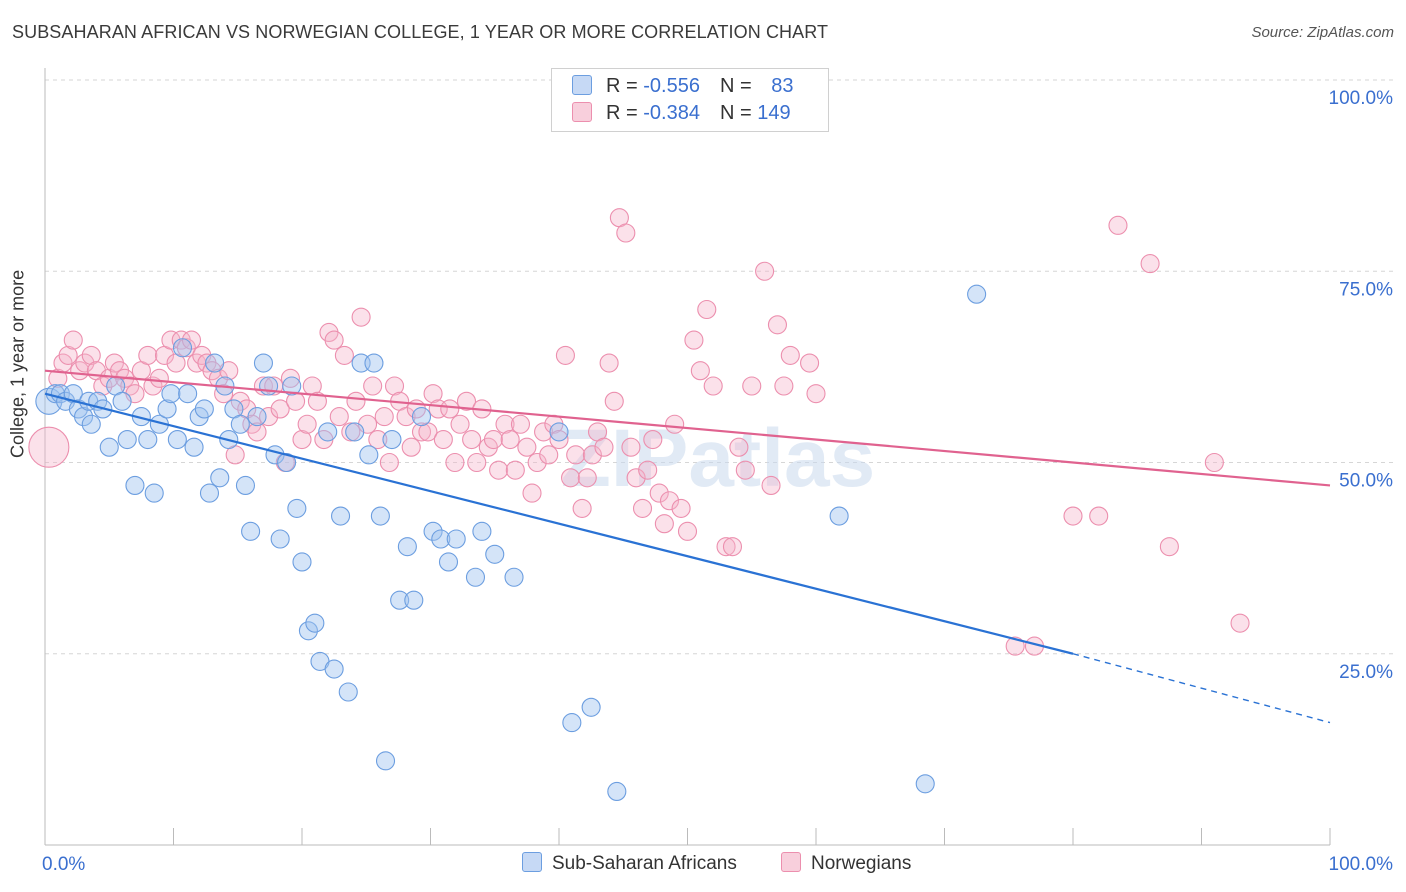  I want to click on source-label: Source: ZipAtlas.com, so click(1322, 32).